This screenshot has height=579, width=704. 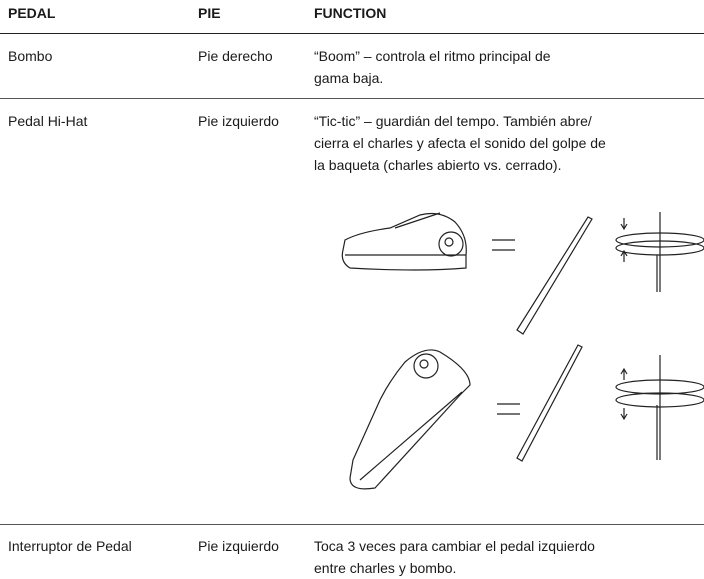 What do you see at coordinates (352, 33) in the screenshot?
I see `header-rule` at bounding box center [352, 33].